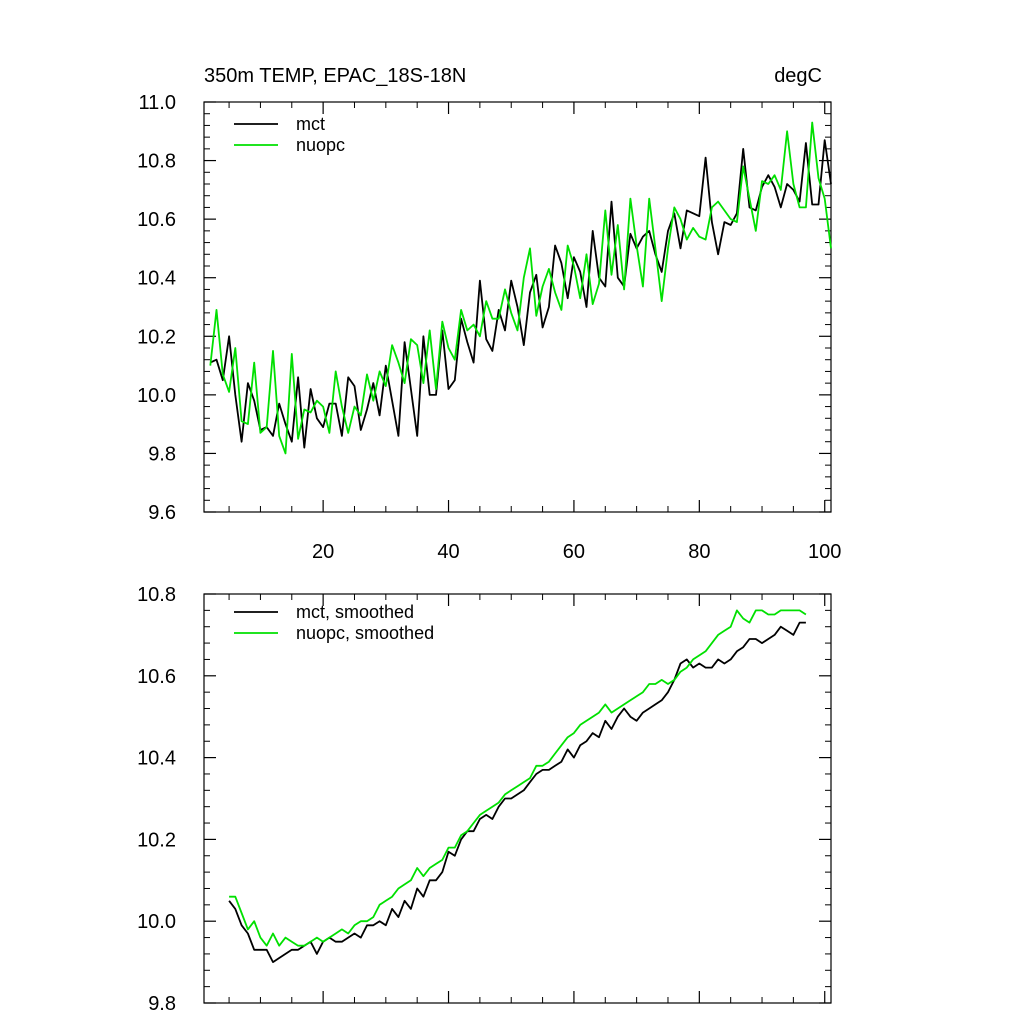 The image size is (1024, 1024). I want to click on bottom-y-tick-label: 10.6, so click(156, 677).